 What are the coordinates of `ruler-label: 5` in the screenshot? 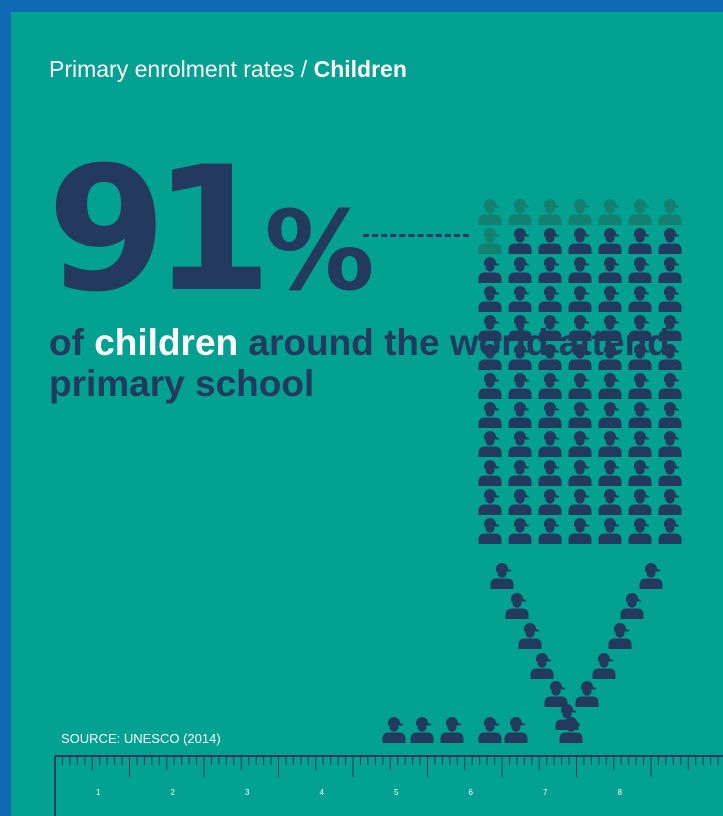 It's located at (396, 792).